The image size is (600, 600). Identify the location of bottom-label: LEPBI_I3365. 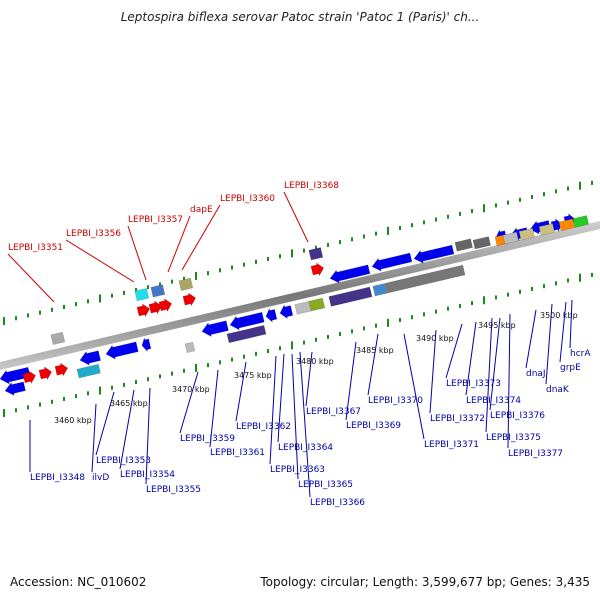
(325, 485).